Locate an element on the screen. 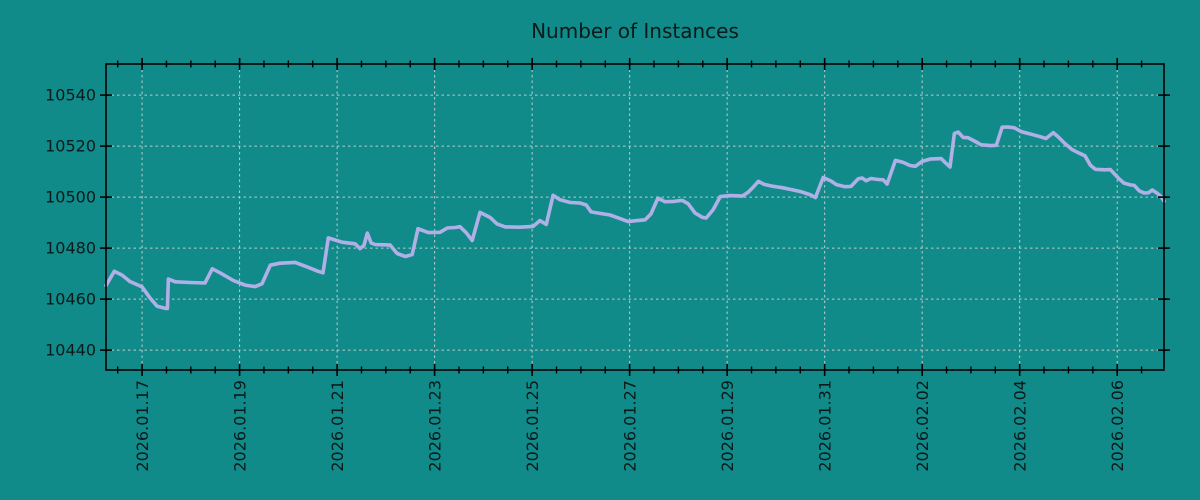 Image resolution: width=1200 pixels, height=500 pixels. x-tick-label: 2026.01.31 is located at coordinates (825, 426).